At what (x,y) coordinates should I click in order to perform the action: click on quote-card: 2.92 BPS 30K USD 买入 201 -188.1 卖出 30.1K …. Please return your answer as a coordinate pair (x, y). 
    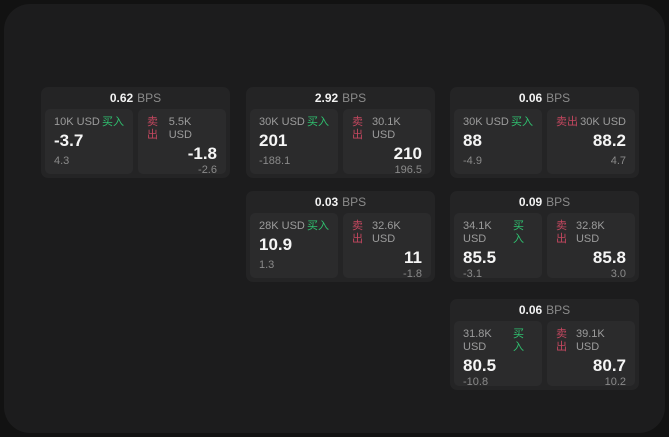
    Looking at the image, I should click on (340, 132).